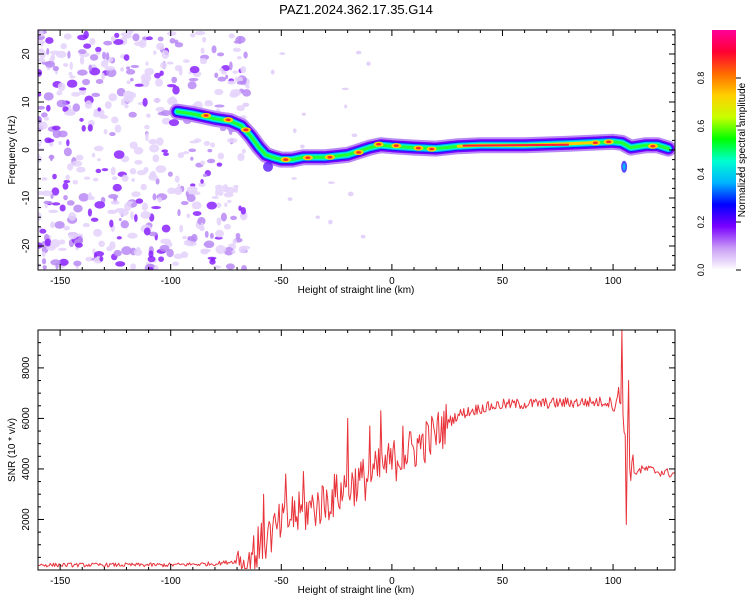 Image resolution: width=750 pixels, height=600 pixels. Describe the element at coordinates (268, 166) in the screenshot. I see `ridge-spread` at that location.